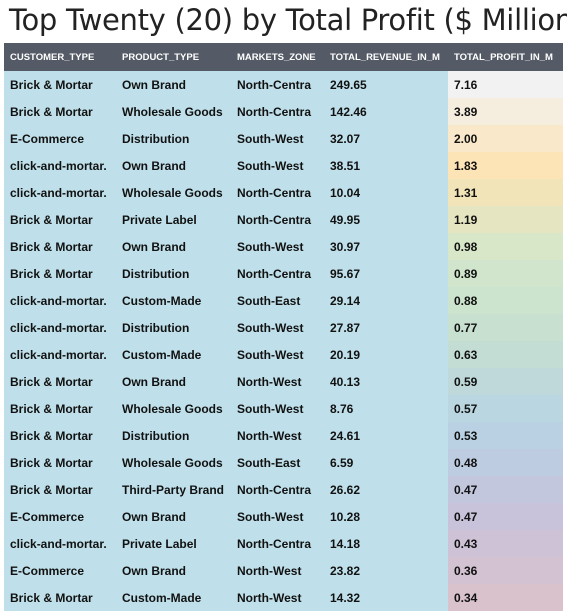 Image resolution: width=567 pixels, height=612 pixels. I want to click on column-header-total-revenue: TOTAL_REVENUE_IN_M, so click(386, 57).